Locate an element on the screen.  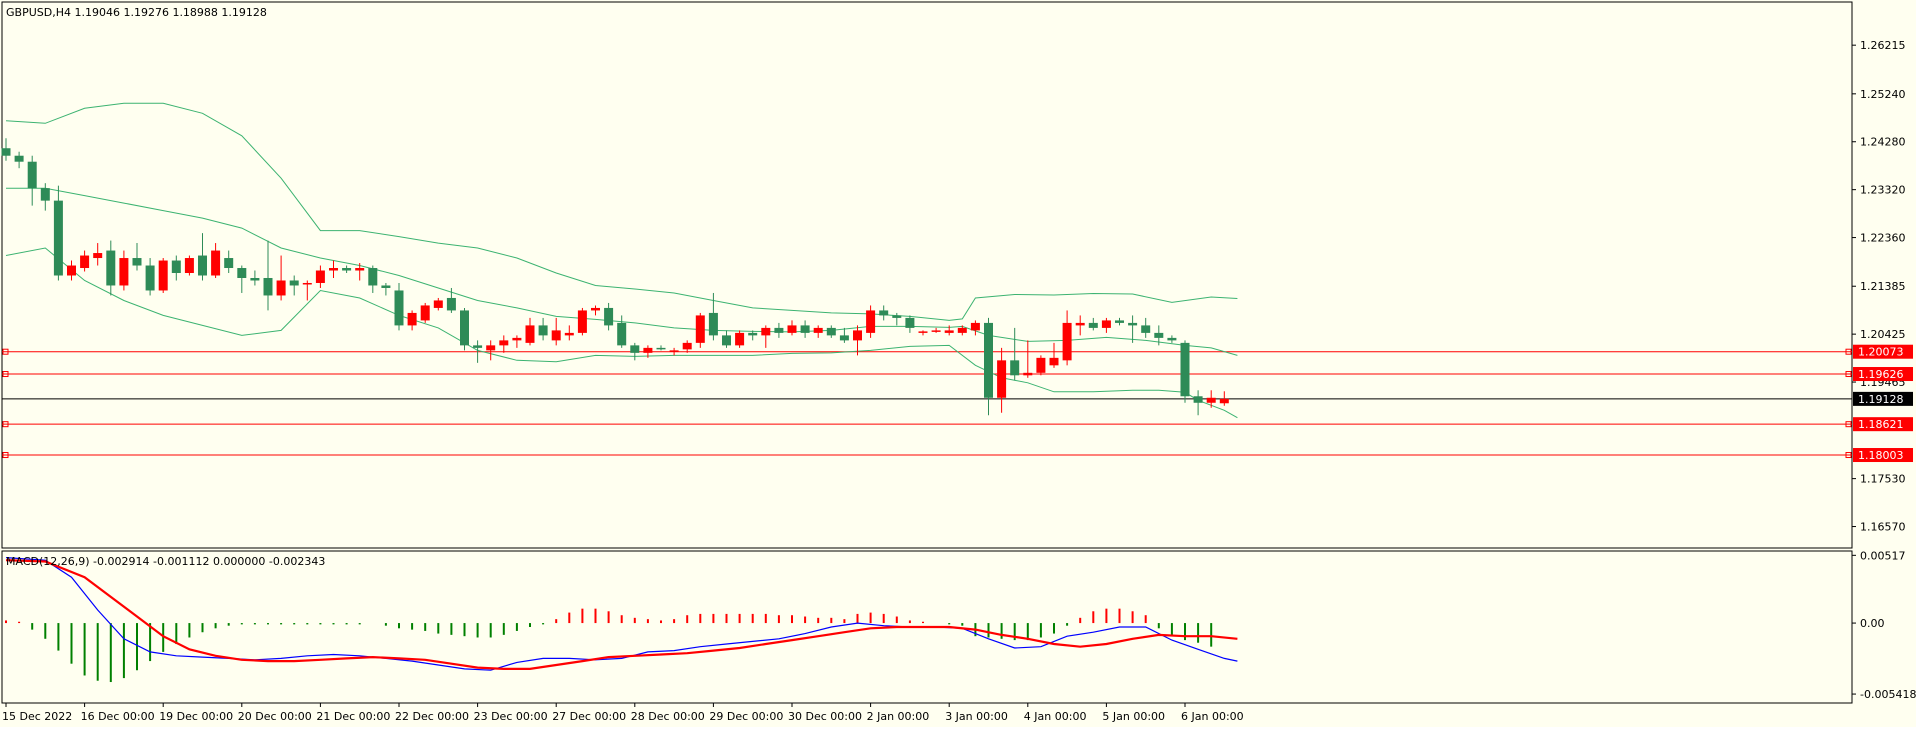
level-anchor-right is located at coordinates (1848, 351).